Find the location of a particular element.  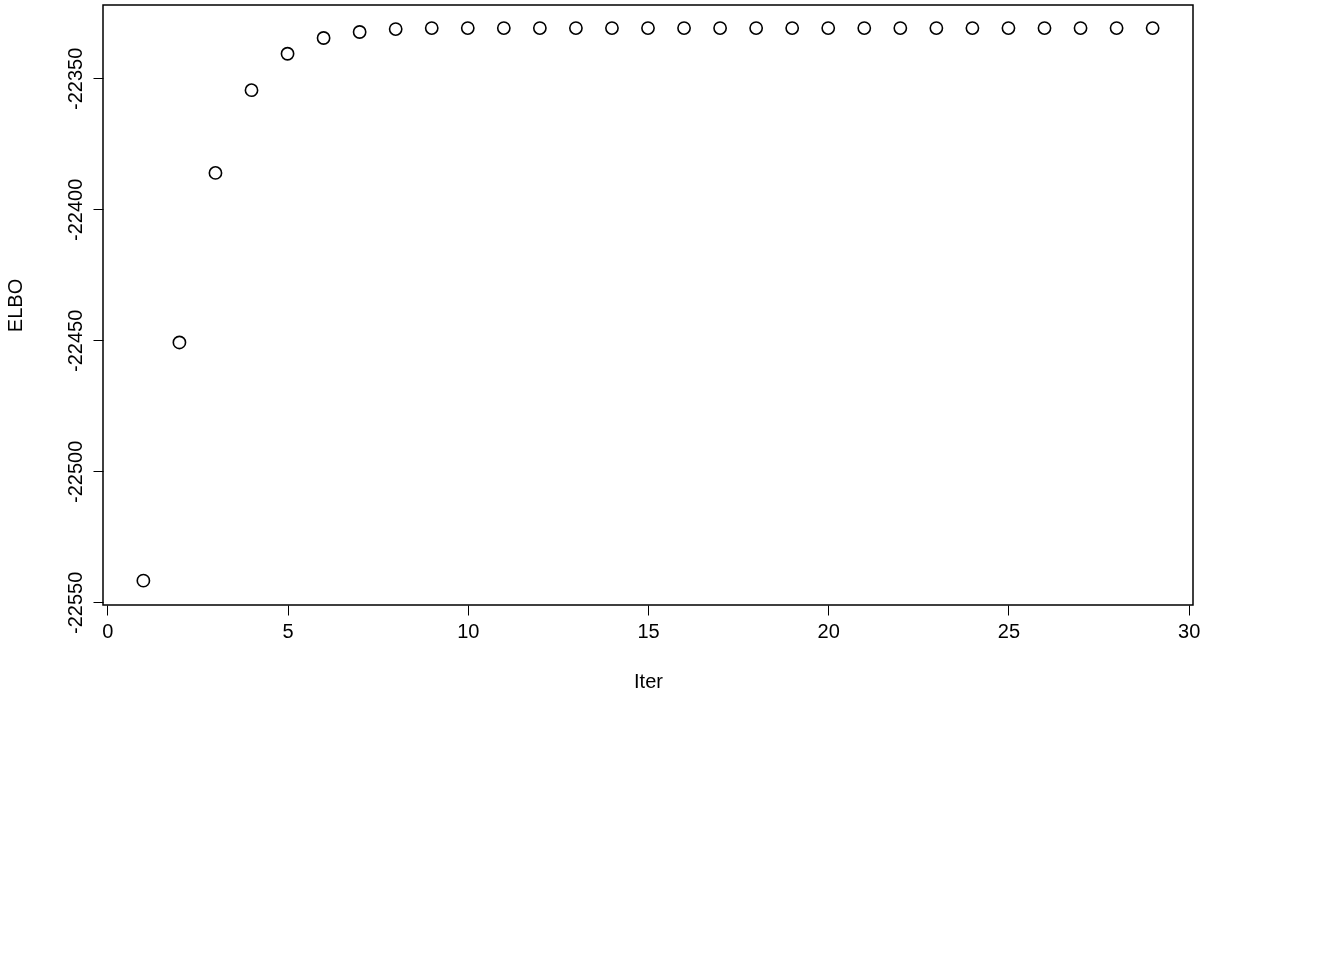

x-tick-label: 5 is located at coordinates (288, 630).